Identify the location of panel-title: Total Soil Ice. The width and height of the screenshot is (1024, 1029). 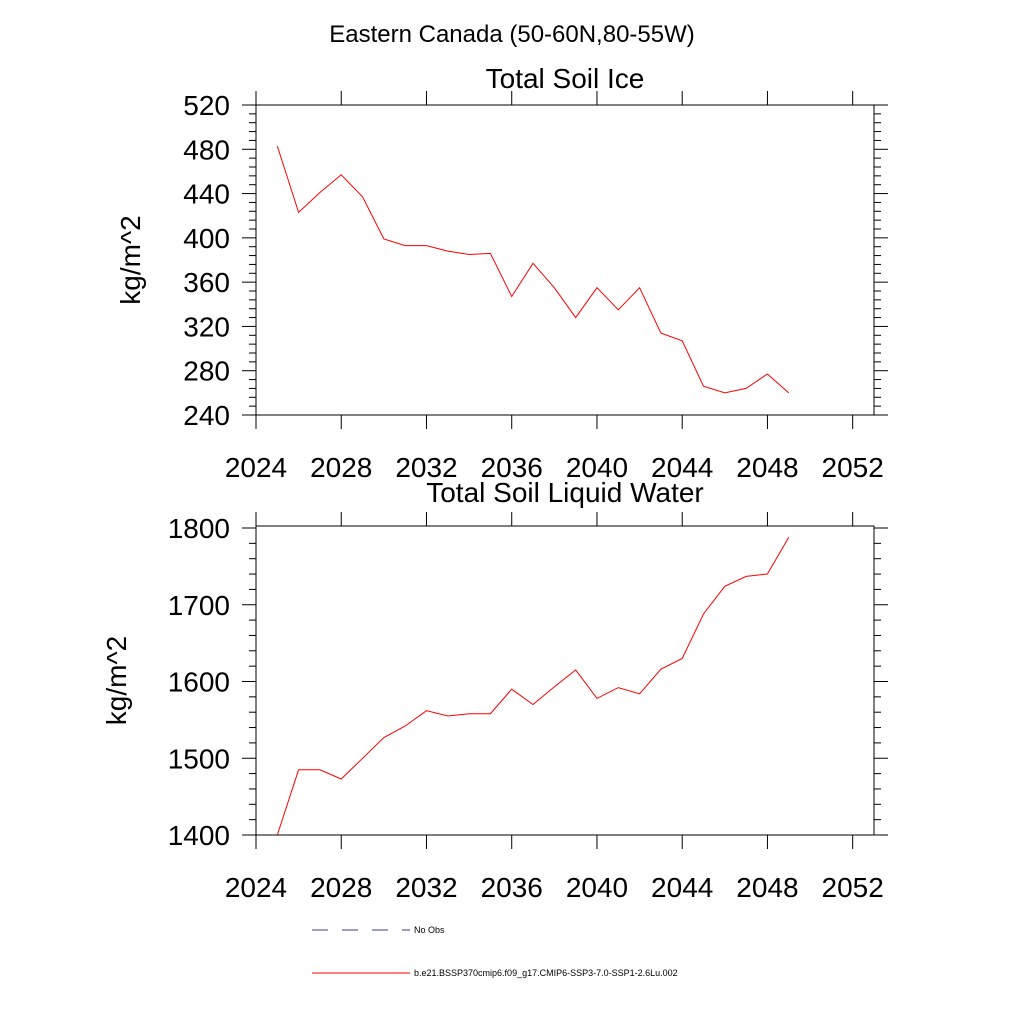
(565, 78).